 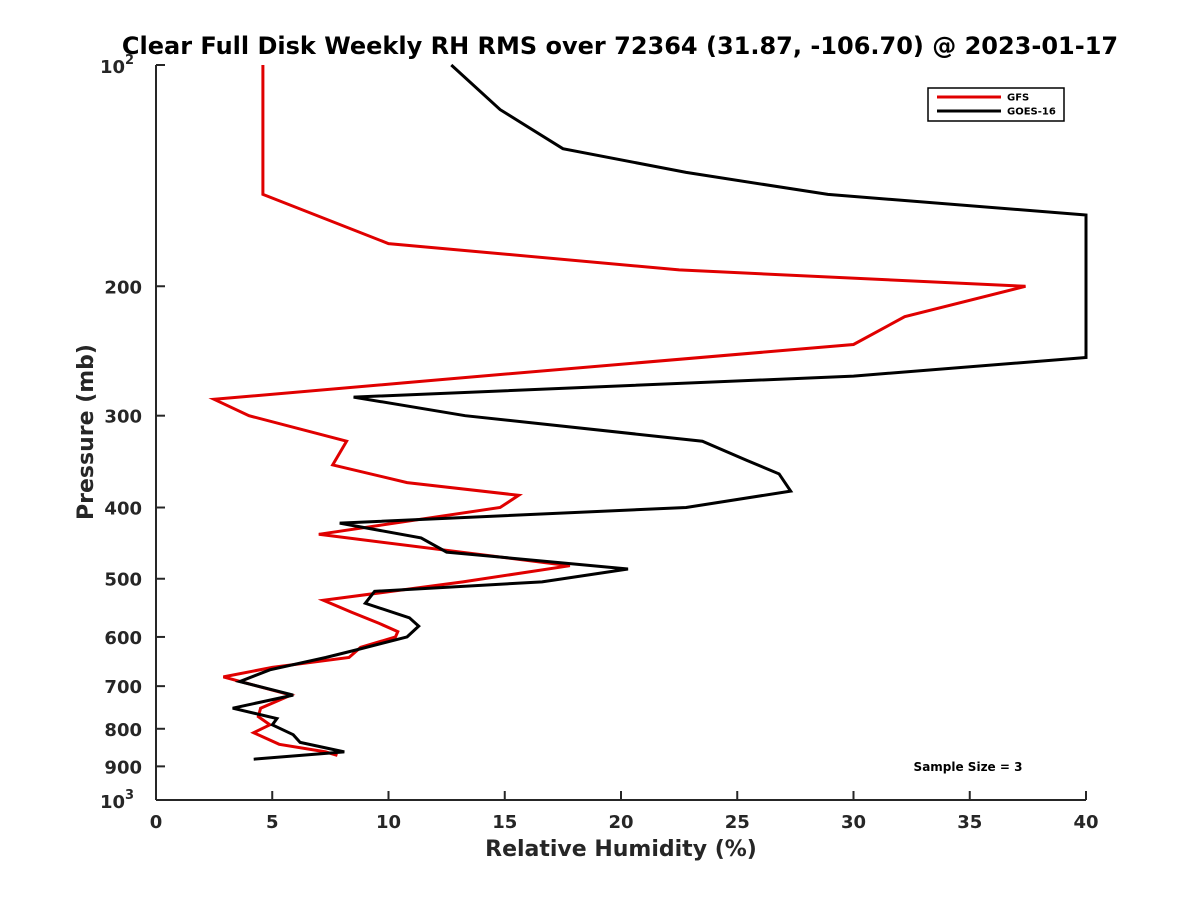 What do you see at coordinates (853, 822) in the screenshot?
I see `x-tick-label: 30` at bounding box center [853, 822].